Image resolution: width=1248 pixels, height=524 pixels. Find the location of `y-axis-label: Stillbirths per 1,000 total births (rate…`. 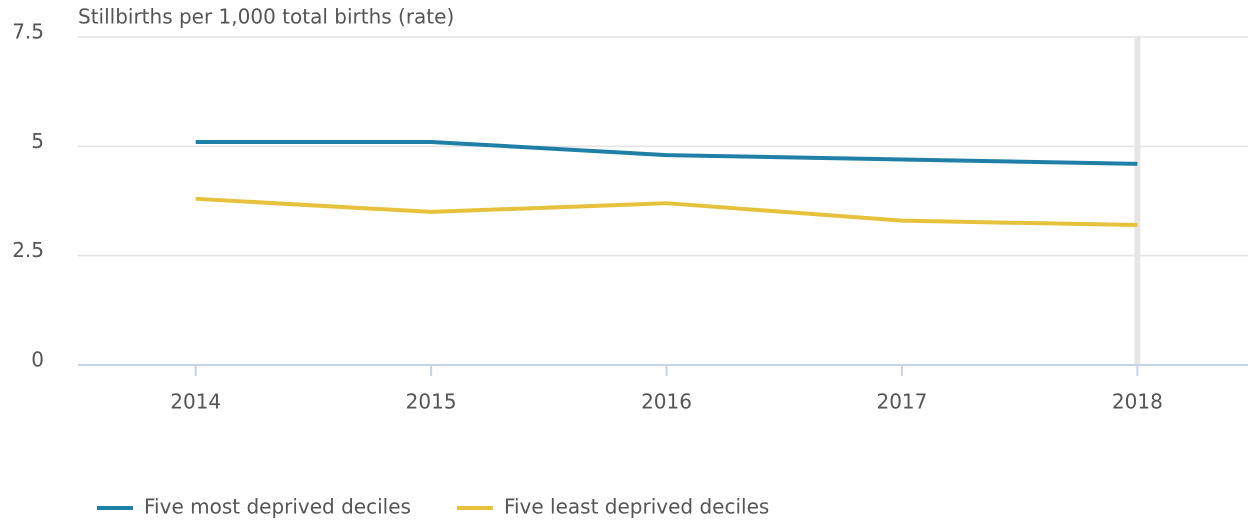

y-axis-label: Stillbirths per 1,000 total births (rate… is located at coordinates (266, 17).